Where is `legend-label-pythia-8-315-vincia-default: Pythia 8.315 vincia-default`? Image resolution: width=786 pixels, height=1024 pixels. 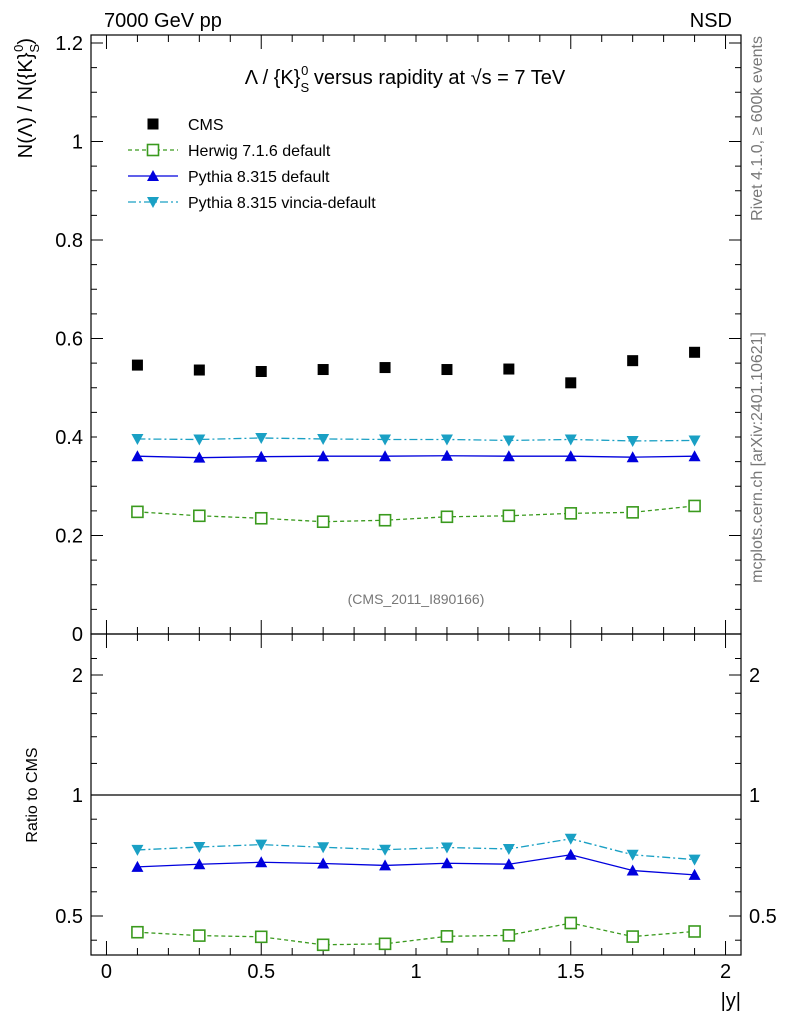 legend-label-pythia-8-315-vincia-default: Pythia 8.315 vincia-default is located at coordinates (282, 203).